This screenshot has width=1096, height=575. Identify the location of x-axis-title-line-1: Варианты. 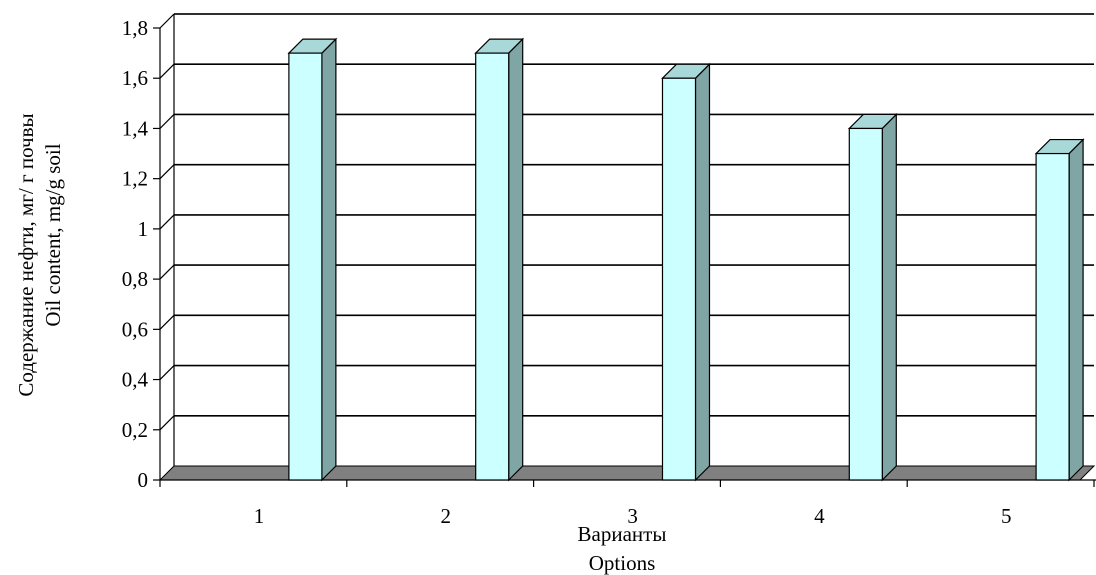
(622, 534).